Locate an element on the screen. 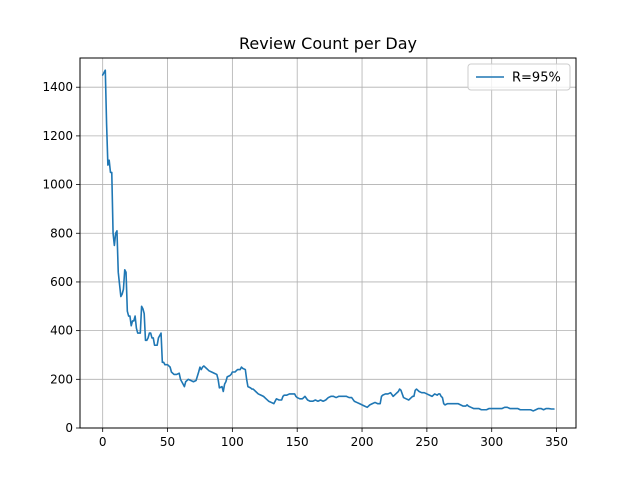  x-tick-label: 100 is located at coordinates (232, 442).